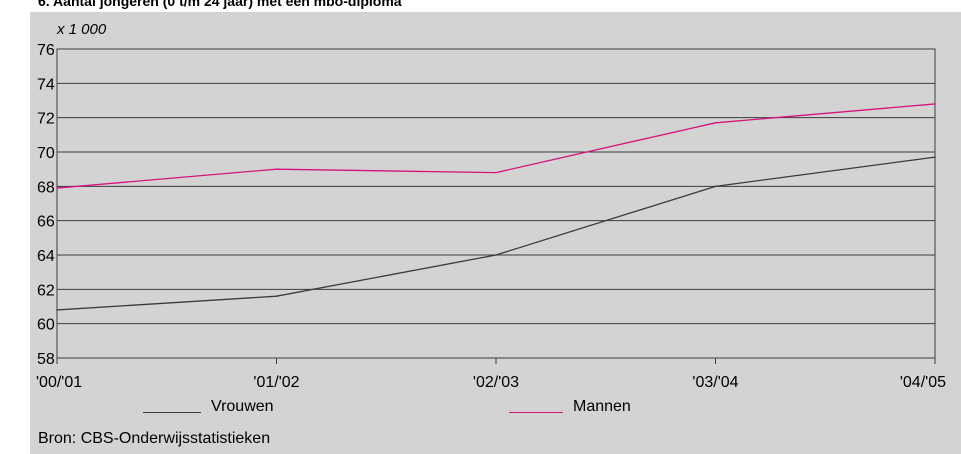  I want to click on y-tick-label: 72, so click(46, 119).